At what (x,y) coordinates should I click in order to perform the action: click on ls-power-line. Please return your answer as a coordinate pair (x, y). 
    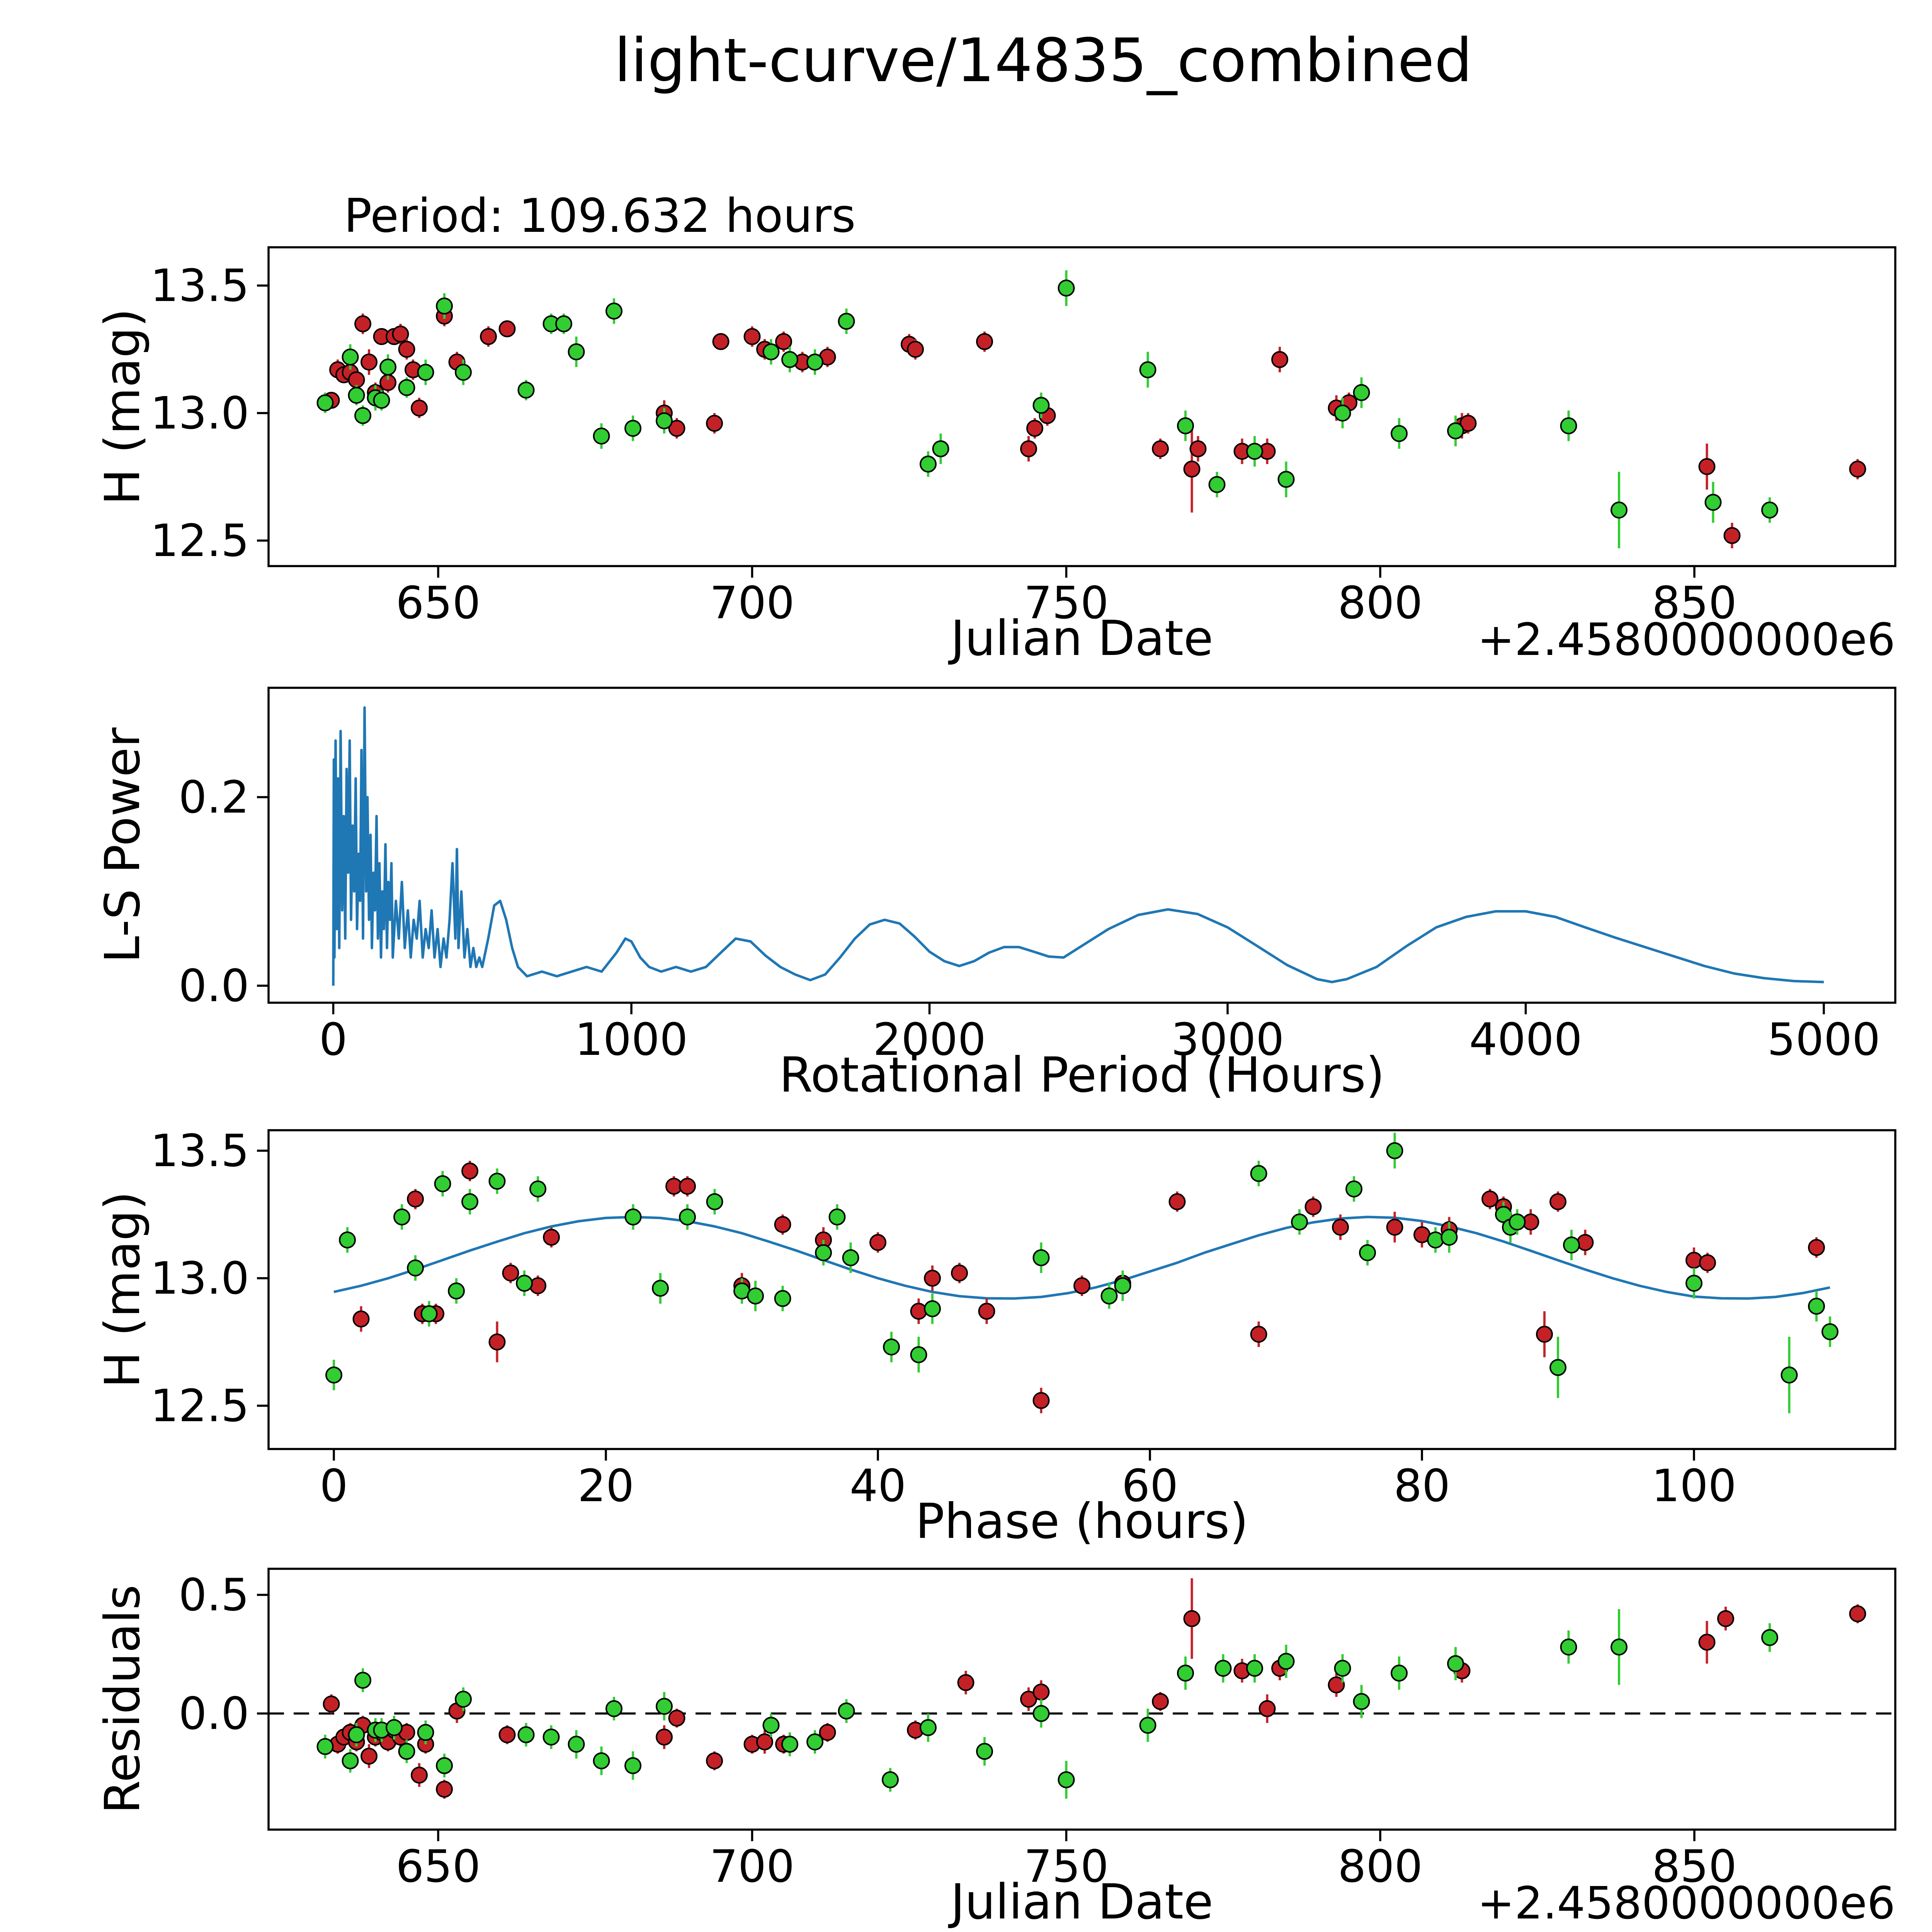
    Looking at the image, I should click on (1078, 846).